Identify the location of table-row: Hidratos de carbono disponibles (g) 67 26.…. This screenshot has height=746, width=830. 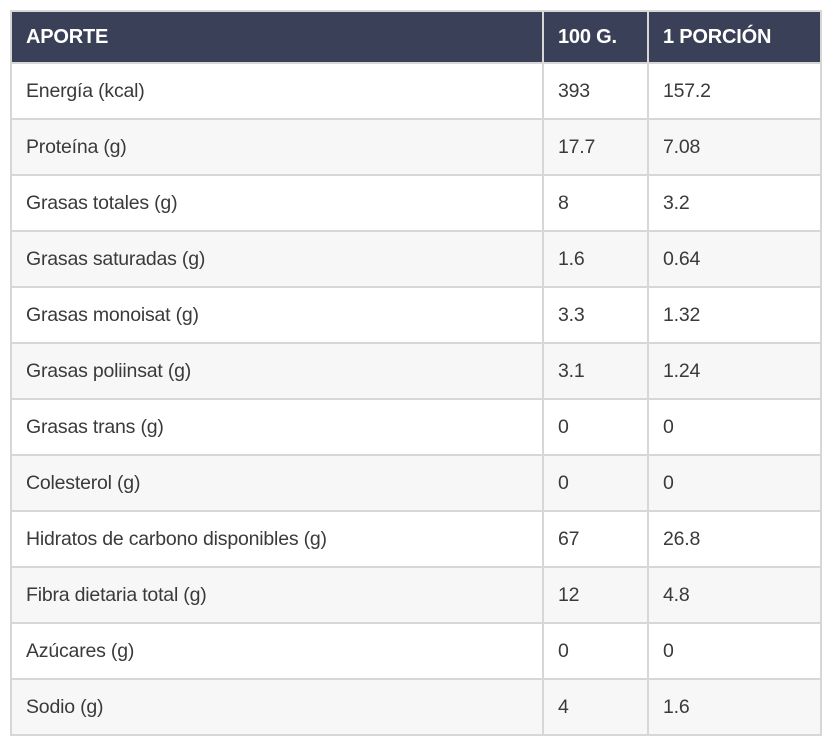
(416, 539).